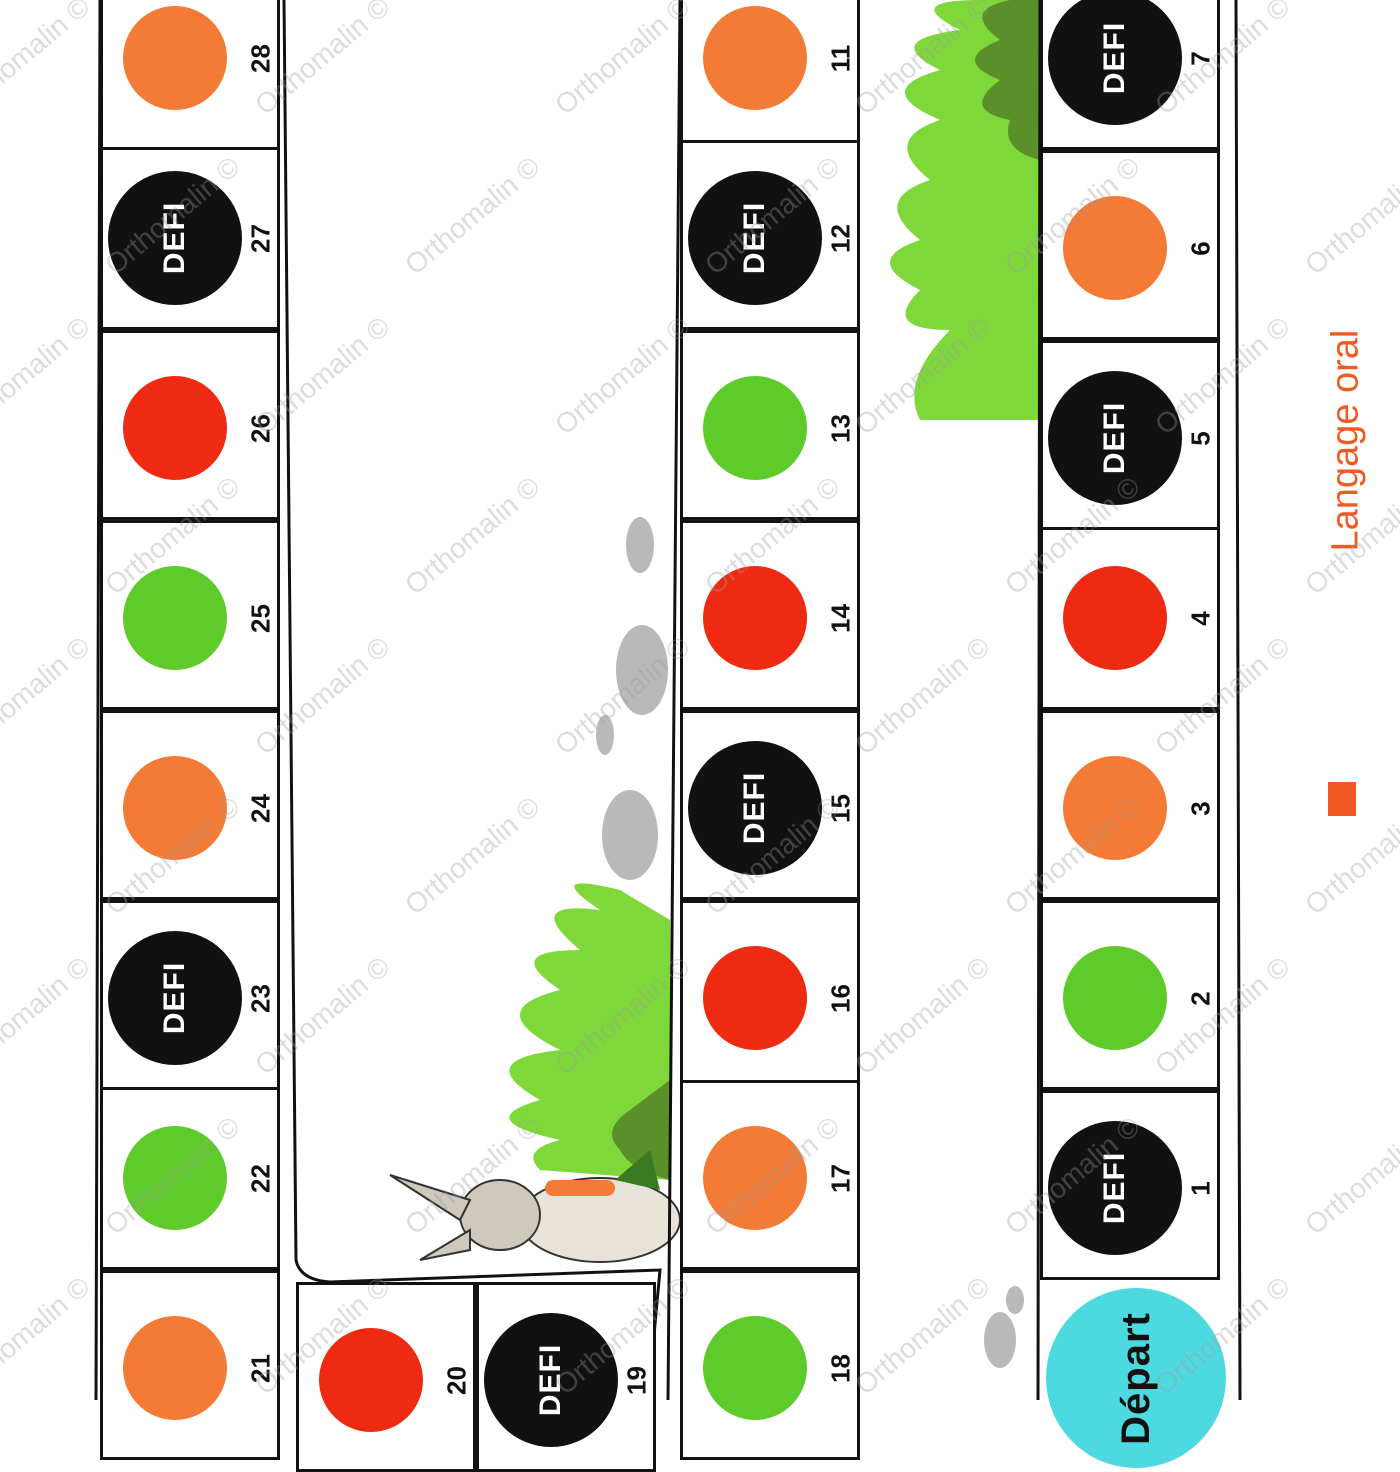  I want to click on square-number: 28, so click(260, 58).